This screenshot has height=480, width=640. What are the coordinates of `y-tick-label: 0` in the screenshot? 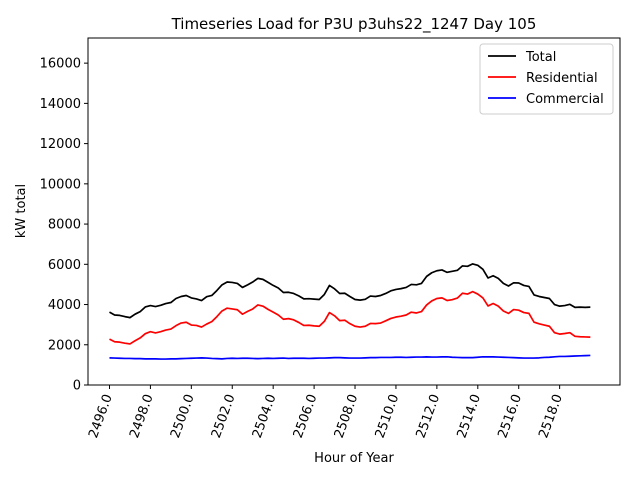 It's located at (77, 386).